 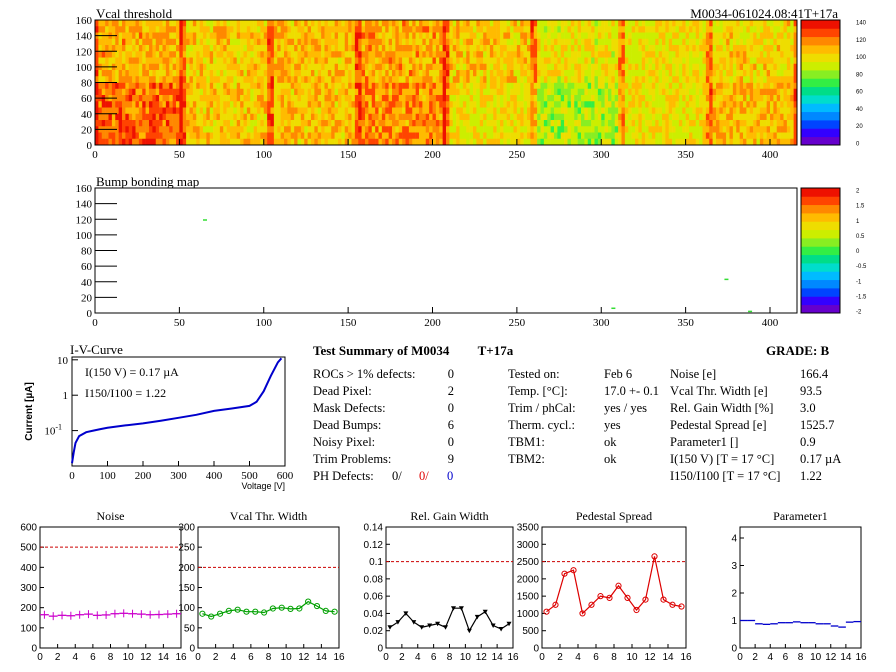 I want to click on scale-swatch, so click(x=820, y=74).